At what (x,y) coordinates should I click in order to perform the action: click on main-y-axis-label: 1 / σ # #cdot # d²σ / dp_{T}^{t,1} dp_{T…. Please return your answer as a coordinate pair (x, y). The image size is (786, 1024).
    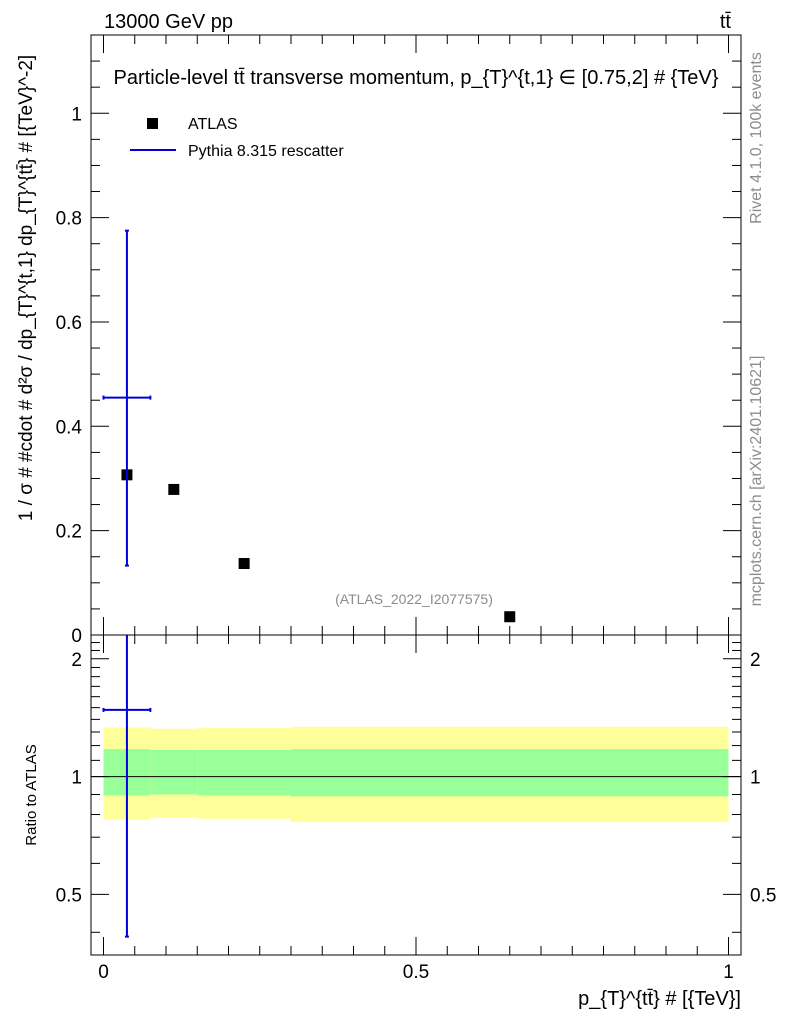
    Looking at the image, I should click on (26, 288).